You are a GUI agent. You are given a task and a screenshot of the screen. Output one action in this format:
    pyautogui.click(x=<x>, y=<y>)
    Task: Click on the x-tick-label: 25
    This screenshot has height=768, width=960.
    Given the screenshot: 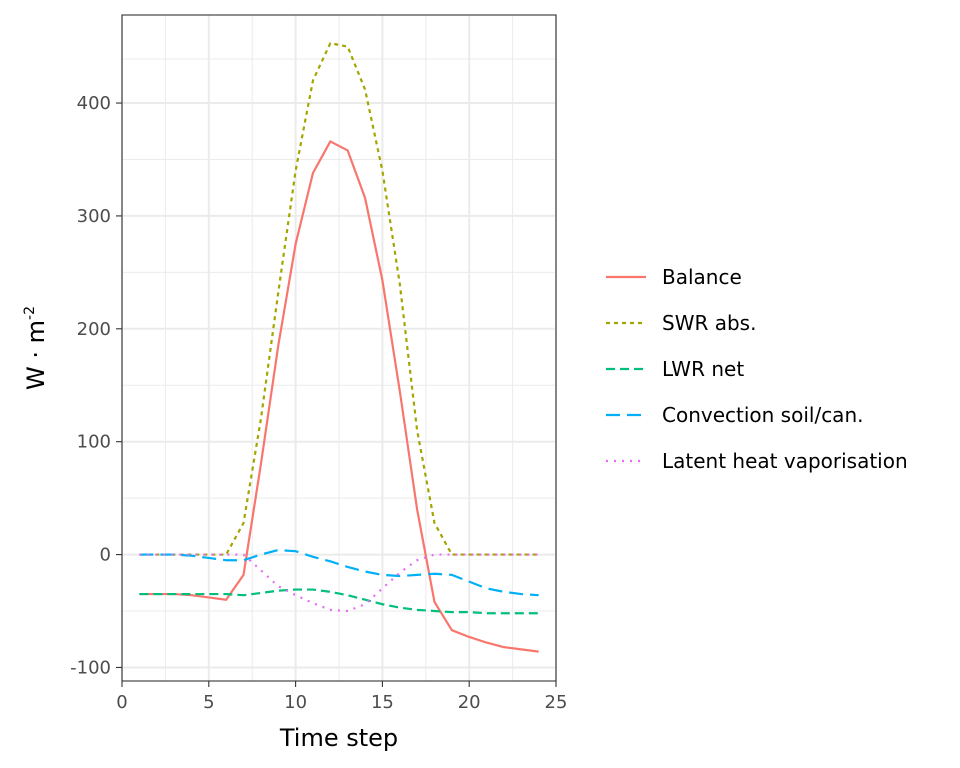 What is the action you would take?
    pyautogui.click(x=556, y=702)
    